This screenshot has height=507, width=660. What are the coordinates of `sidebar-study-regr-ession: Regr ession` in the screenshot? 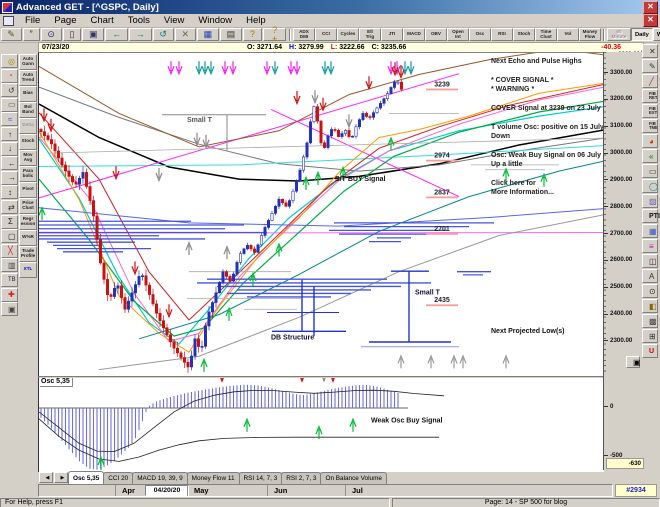 It's located at (28, 222).